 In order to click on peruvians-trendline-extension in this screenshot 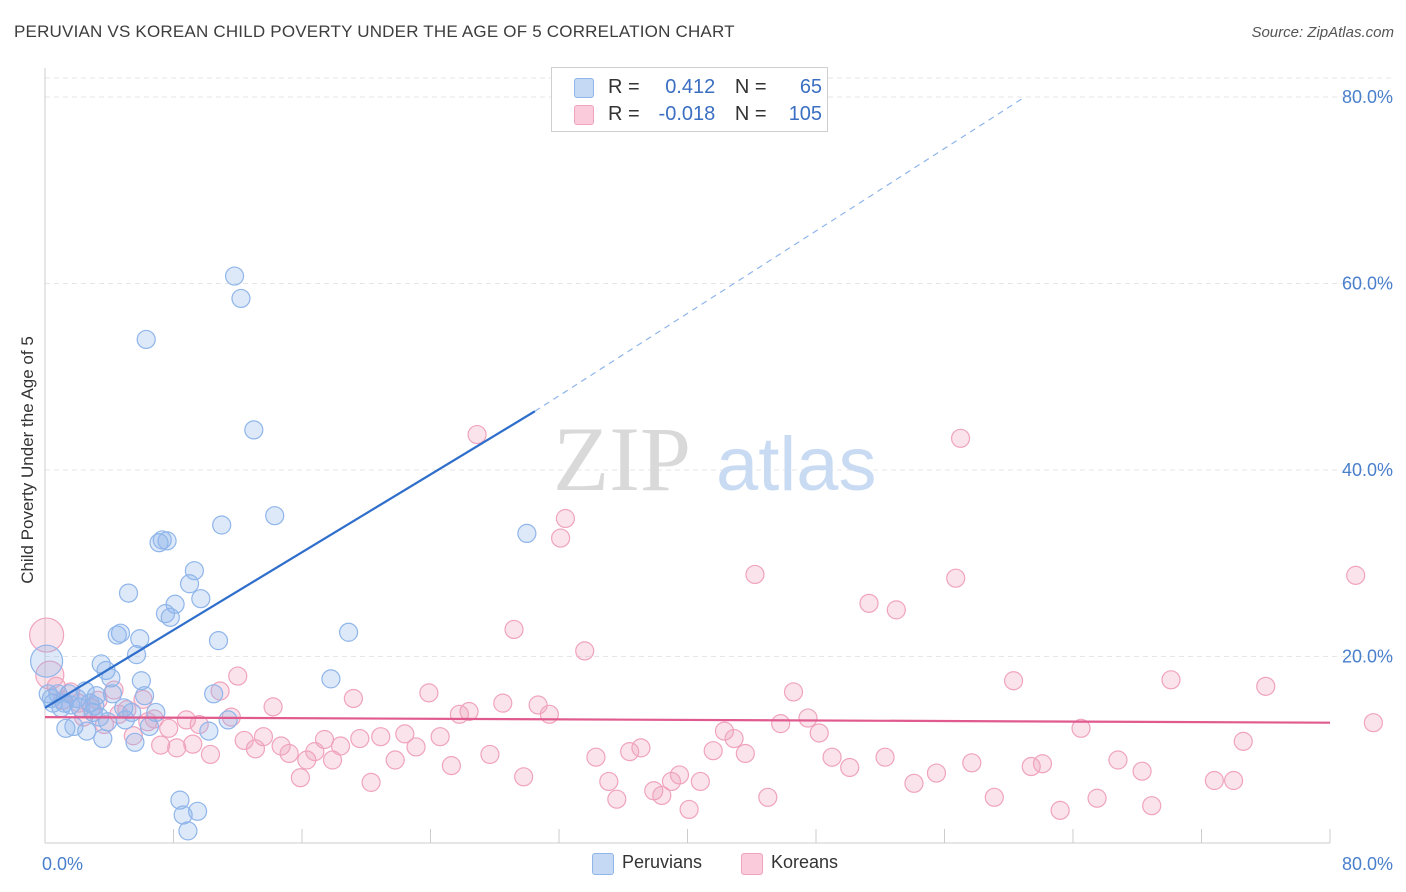, I will do `click(780, 254)`.